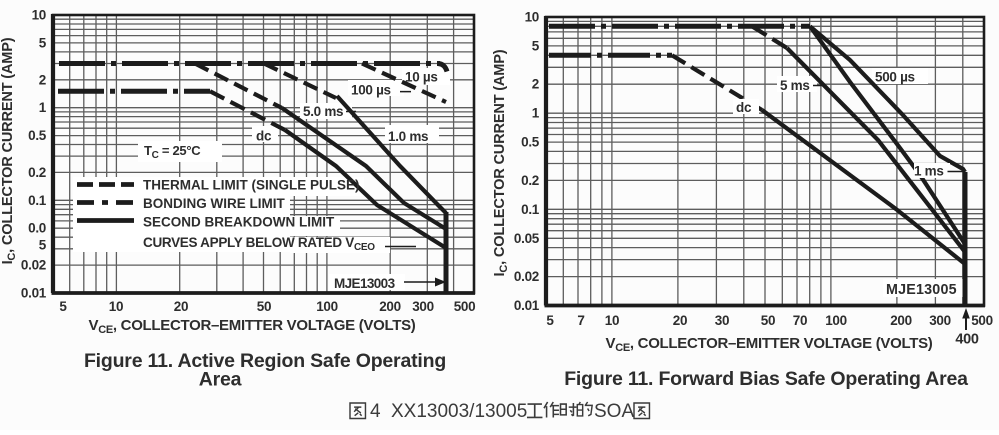 The image size is (999, 435). I want to click on svg-text: TC = 25°C, so click(172, 152).